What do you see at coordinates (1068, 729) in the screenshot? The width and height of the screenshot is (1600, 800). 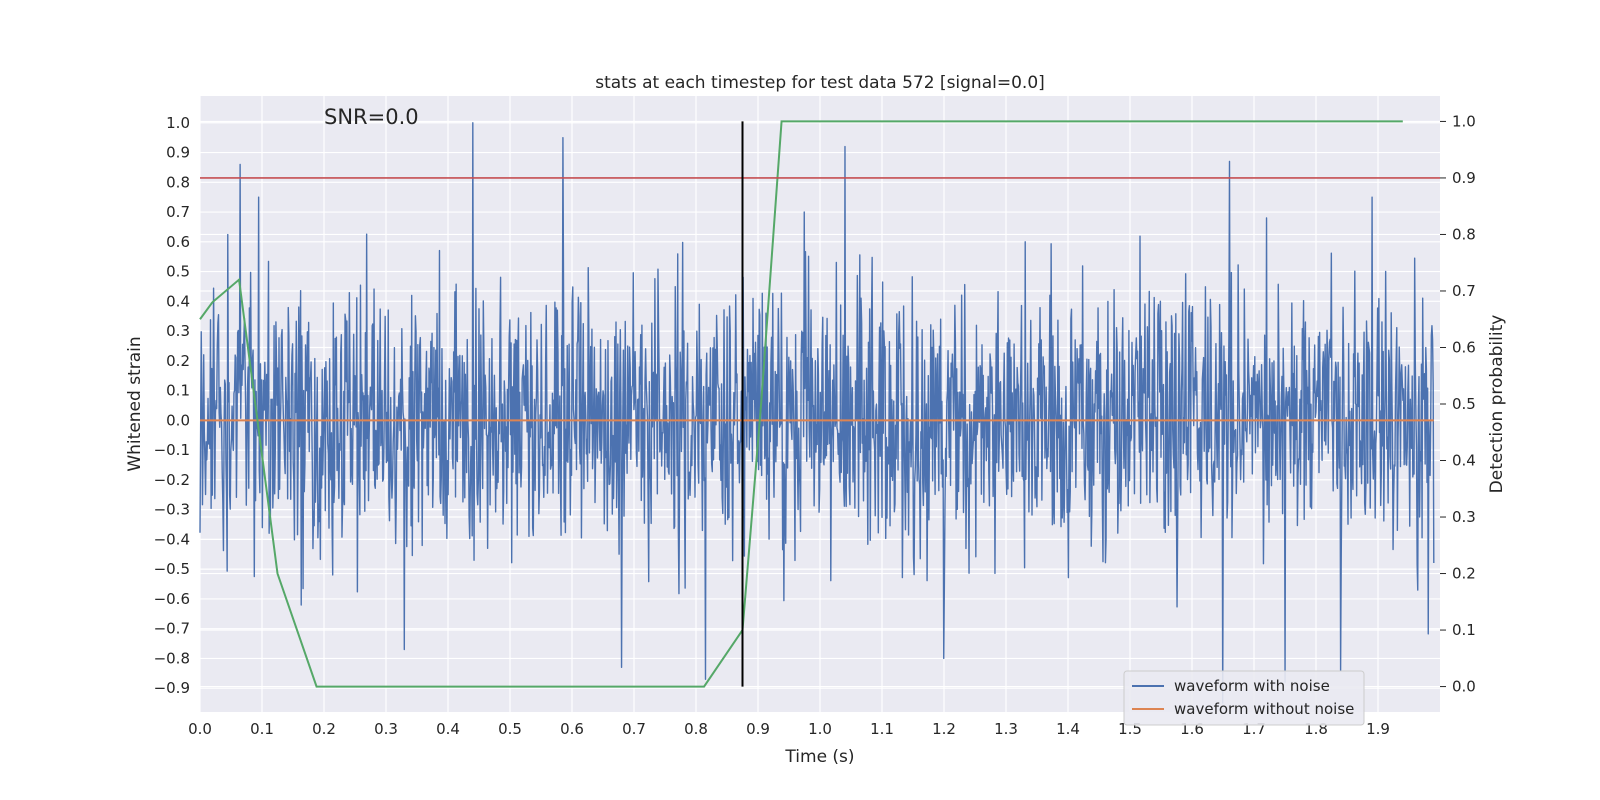 I see `x-tick-label: 1.4` at bounding box center [1068, 729].